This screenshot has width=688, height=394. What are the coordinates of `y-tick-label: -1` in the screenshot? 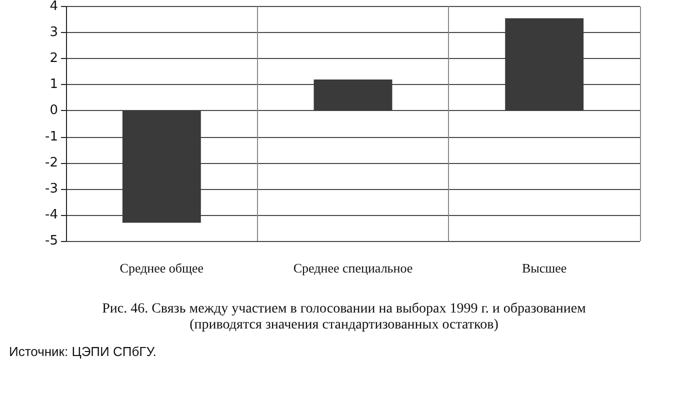 It's located at (51, 136).